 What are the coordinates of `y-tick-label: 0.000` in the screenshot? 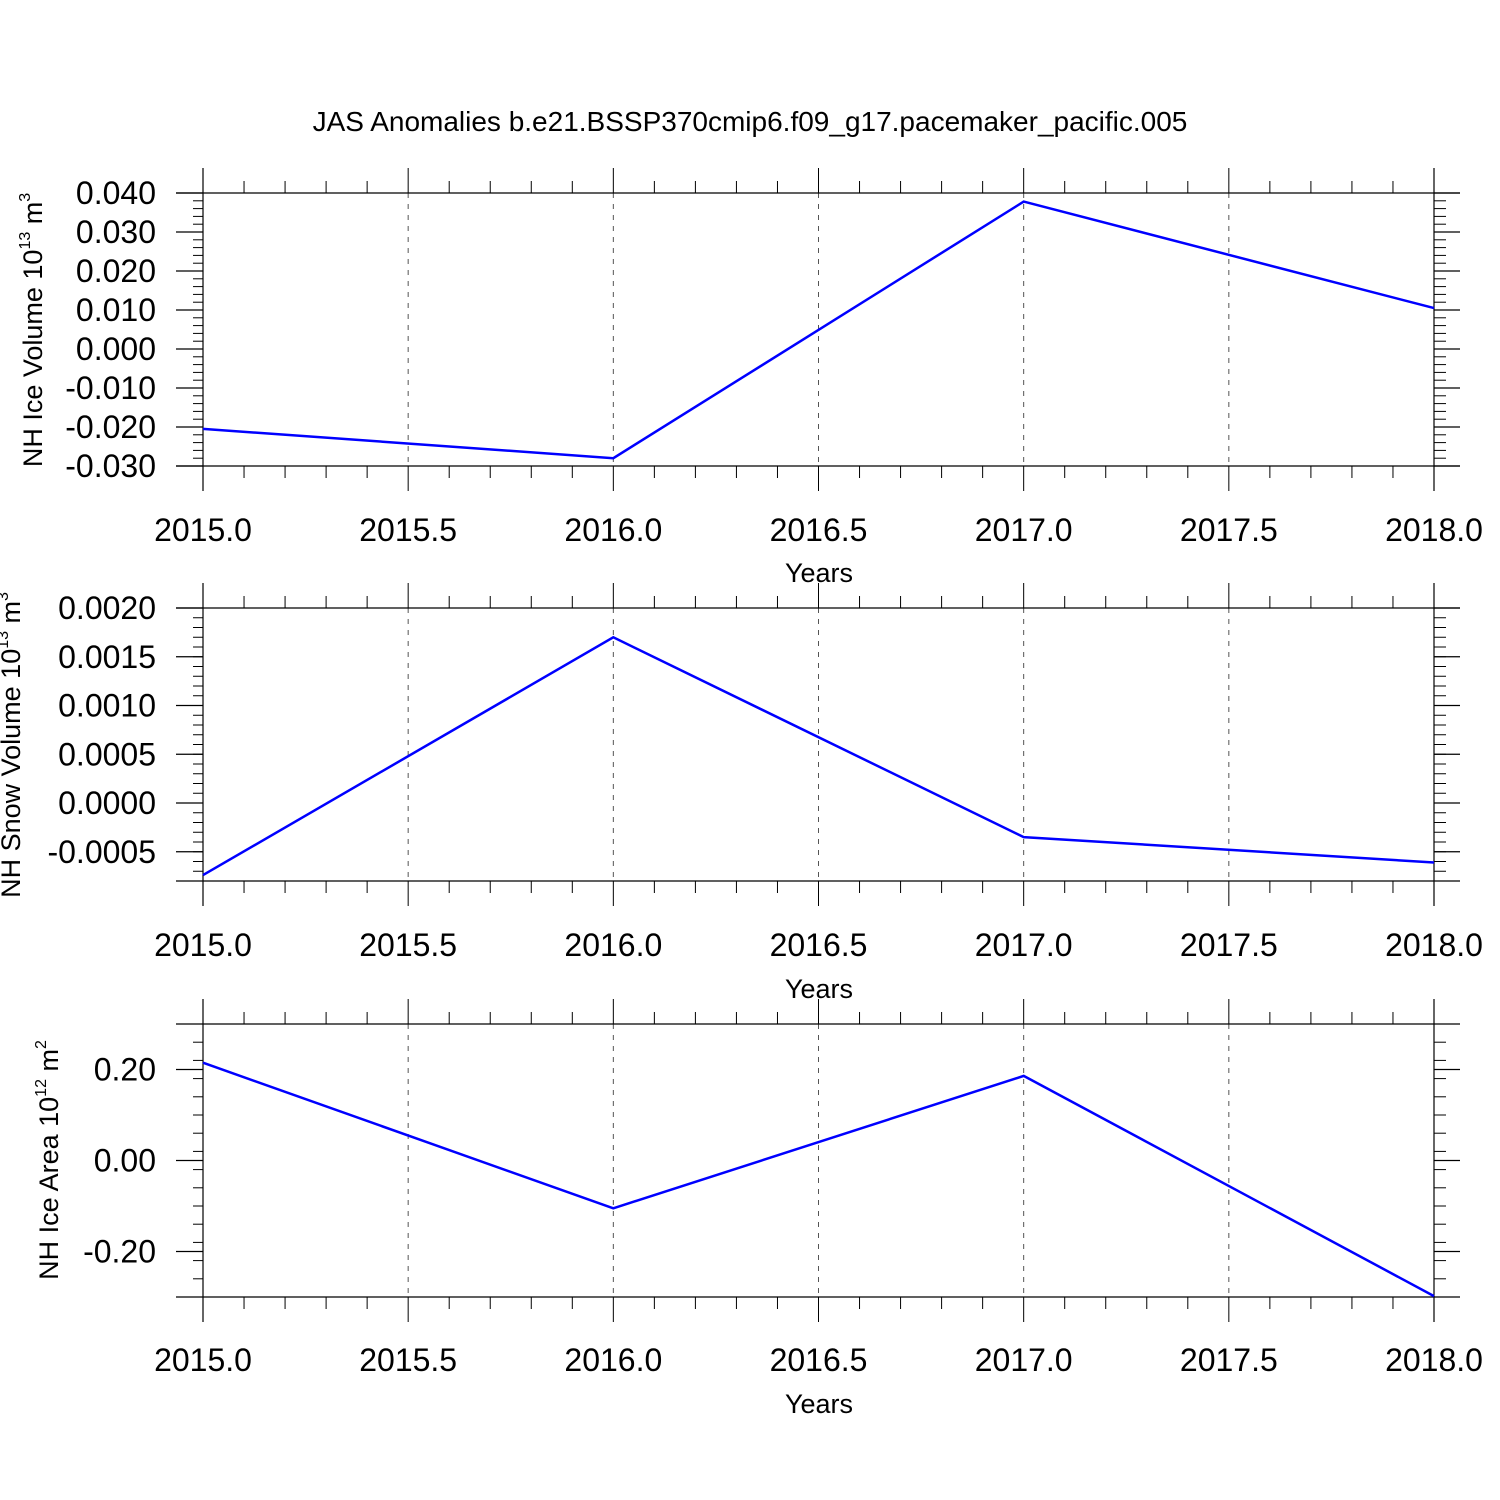 It's located at (116, 349).